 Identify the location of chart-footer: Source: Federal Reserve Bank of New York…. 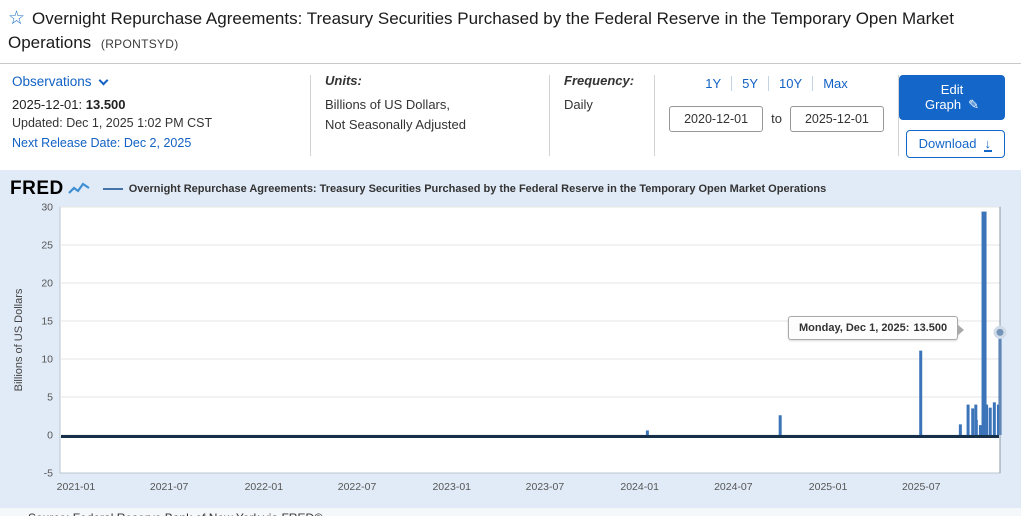
(510, 511).